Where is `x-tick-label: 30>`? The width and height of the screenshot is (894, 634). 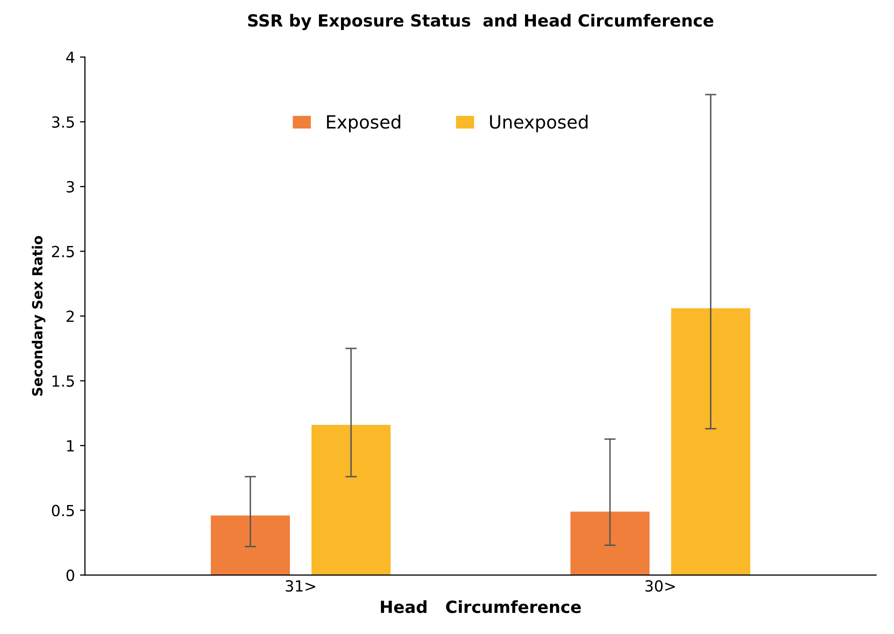 x-tick-label: 30> is located at coordinates (660, 586).